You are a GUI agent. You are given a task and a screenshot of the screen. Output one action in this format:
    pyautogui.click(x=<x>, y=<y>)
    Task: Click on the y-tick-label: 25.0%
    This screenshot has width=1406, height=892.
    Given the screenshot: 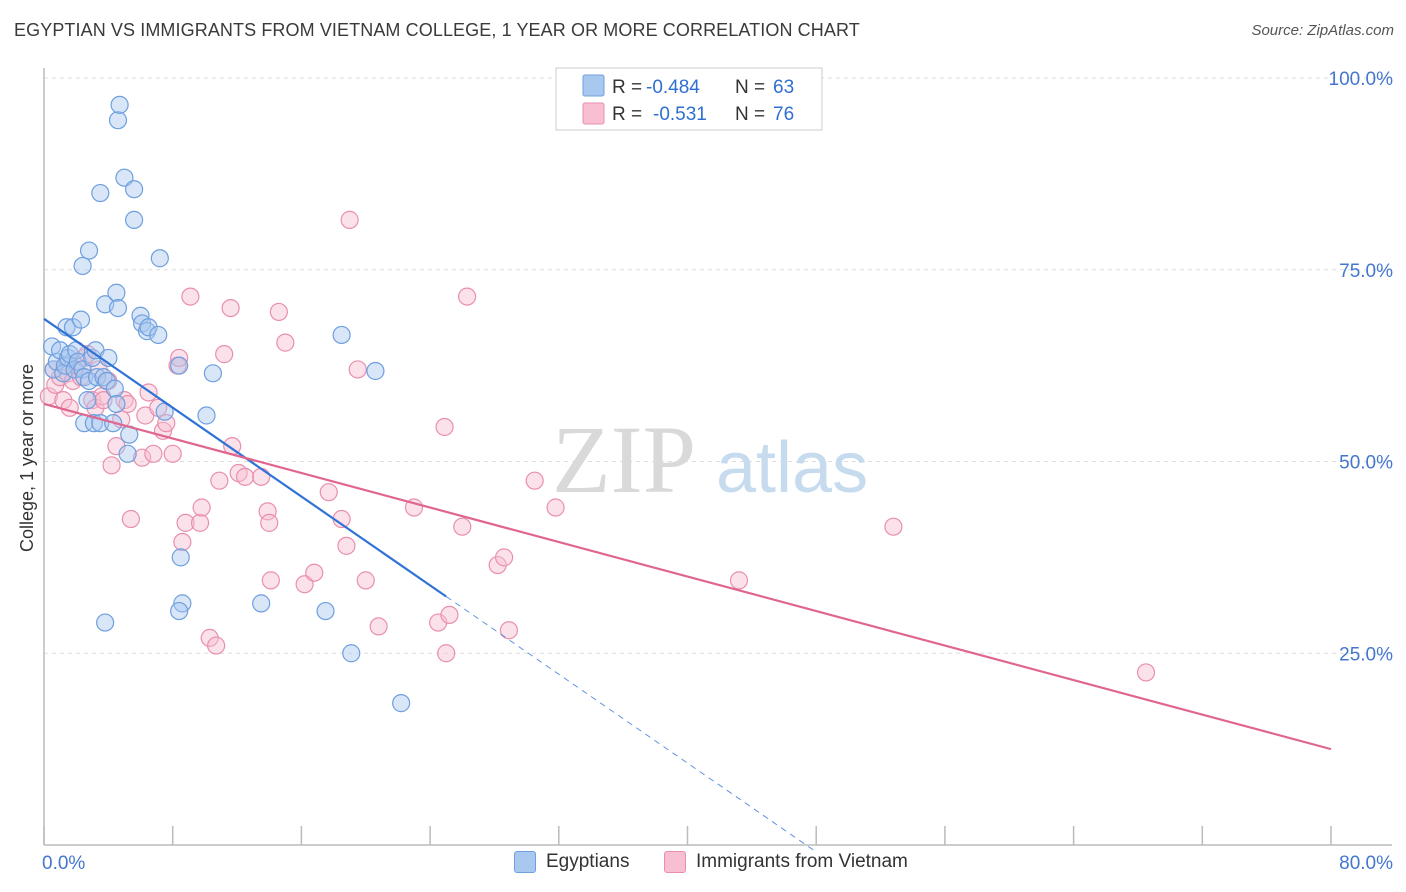 What is the action you would take?
    pyautogui.click(x=1366, y=654)
    